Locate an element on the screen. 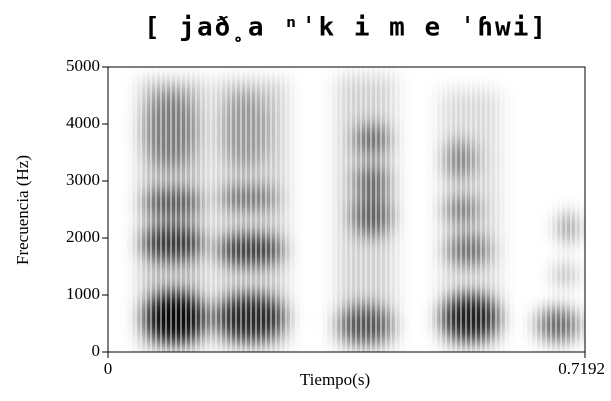  y-tick-label: 5000 is located at coordinates (83, 65).